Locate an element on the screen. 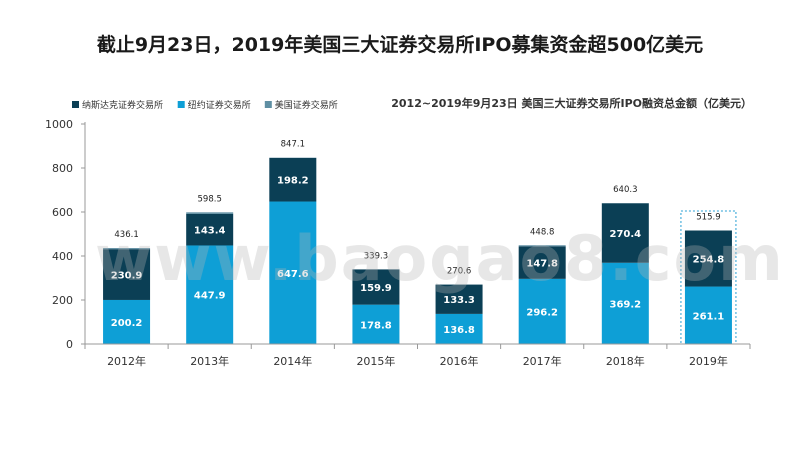 This screenshot has height=454, width=800. bar-total-label: 436.1 is located at coordinates (126, 235).